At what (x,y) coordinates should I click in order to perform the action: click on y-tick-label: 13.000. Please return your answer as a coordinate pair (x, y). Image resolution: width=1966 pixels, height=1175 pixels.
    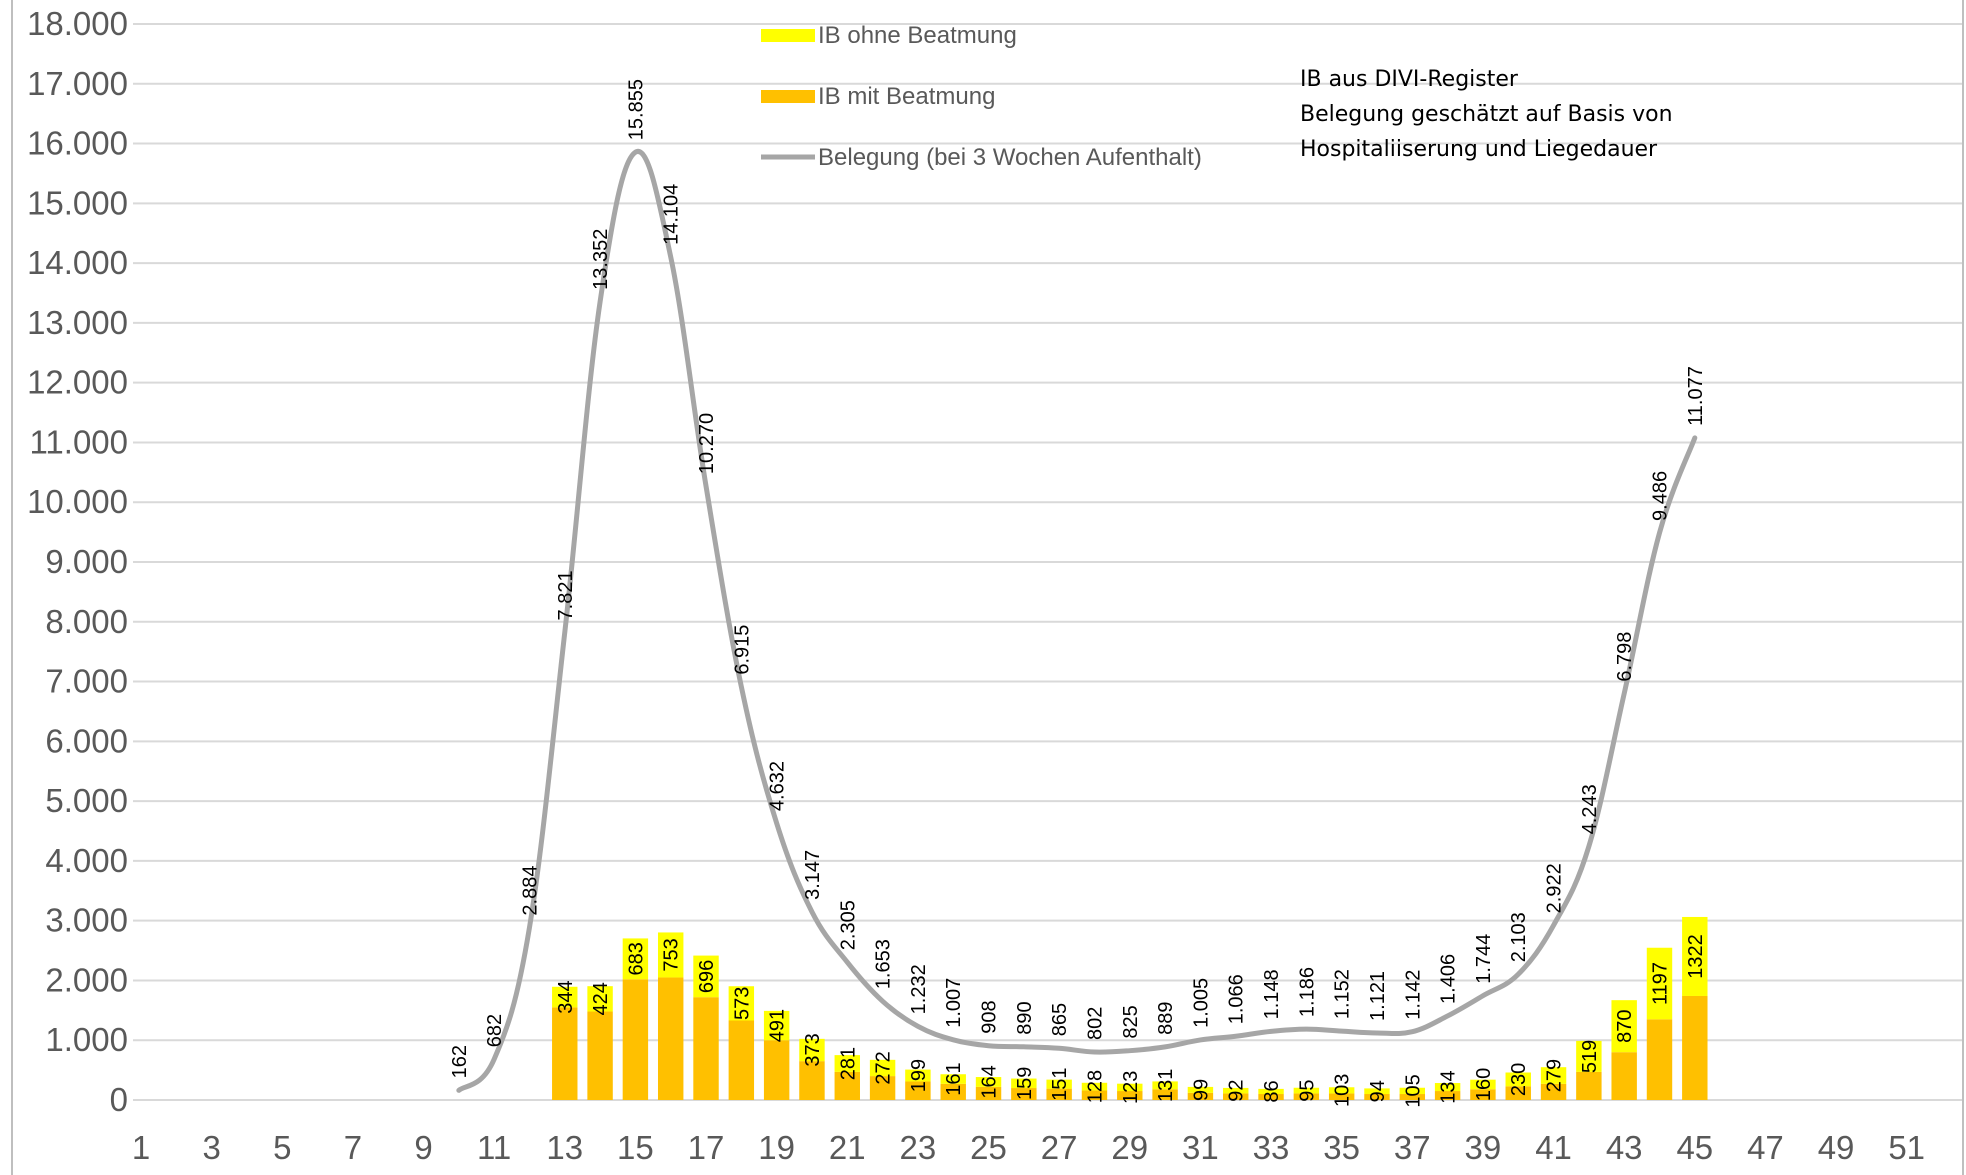
    Looking at the image, I should click on (77, 322).